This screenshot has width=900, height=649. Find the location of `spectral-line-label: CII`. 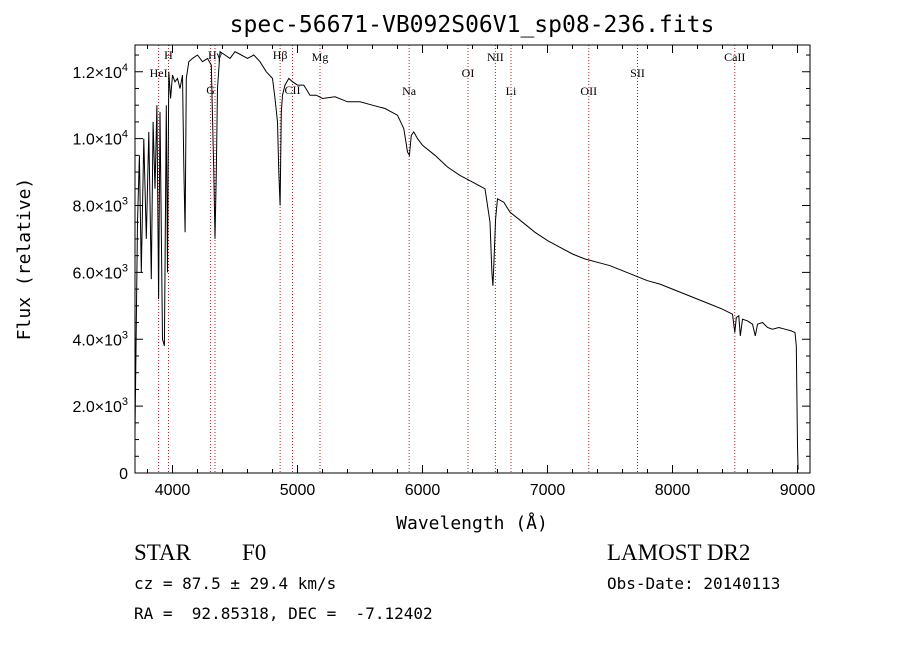

spectral-line-label: CII is located at coordinates (293, 90).